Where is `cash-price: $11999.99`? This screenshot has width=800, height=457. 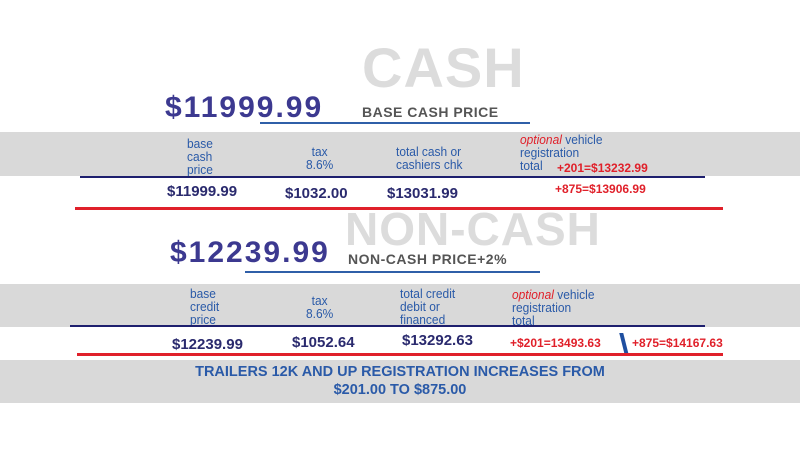 cash-price: $11999.99 is located at coordinates (244, 107).